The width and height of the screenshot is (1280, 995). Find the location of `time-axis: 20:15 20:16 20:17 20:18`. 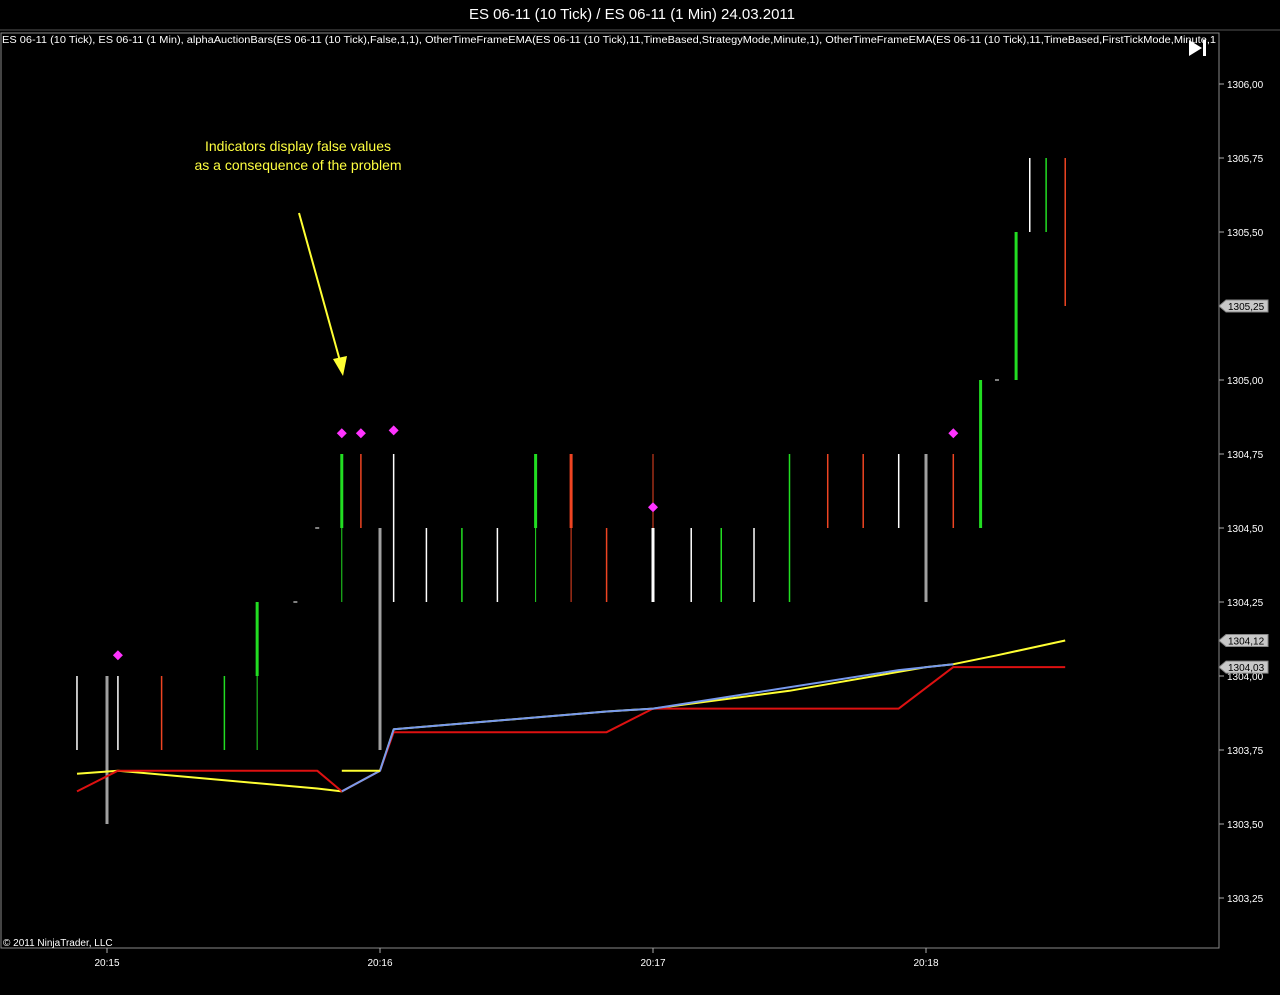

time-axis: 20:15 20:16 20:17 20:18 is located at coordinates (516, 958).